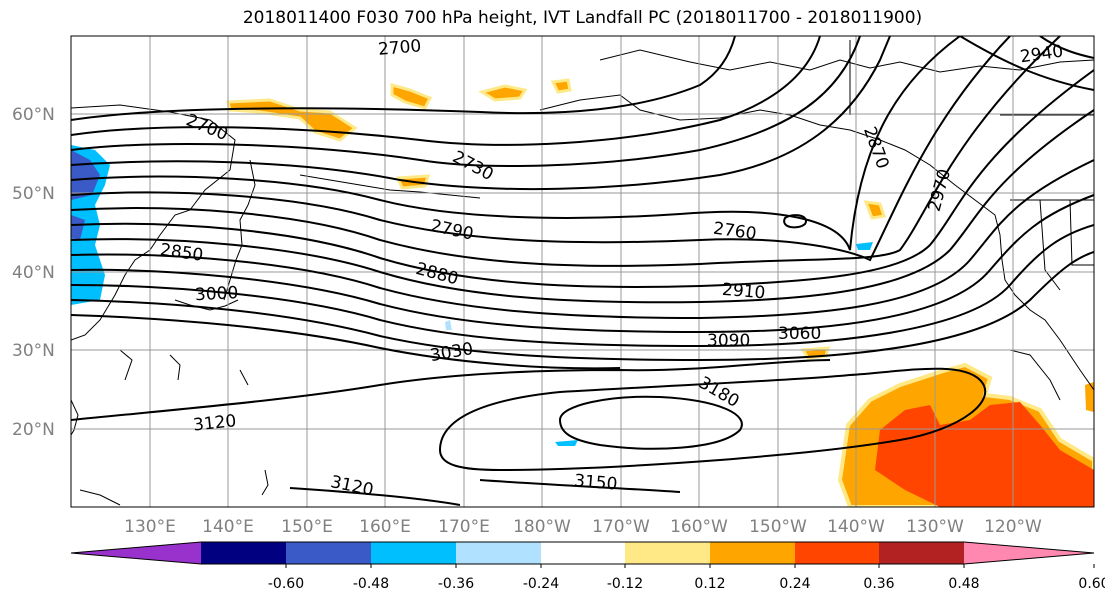 This screenshot has height=601, width=1105. What do you see at coordinates (307, 527) in the screenshot?
I see `lon-label: 150°E` at bounding box center [307, 527].